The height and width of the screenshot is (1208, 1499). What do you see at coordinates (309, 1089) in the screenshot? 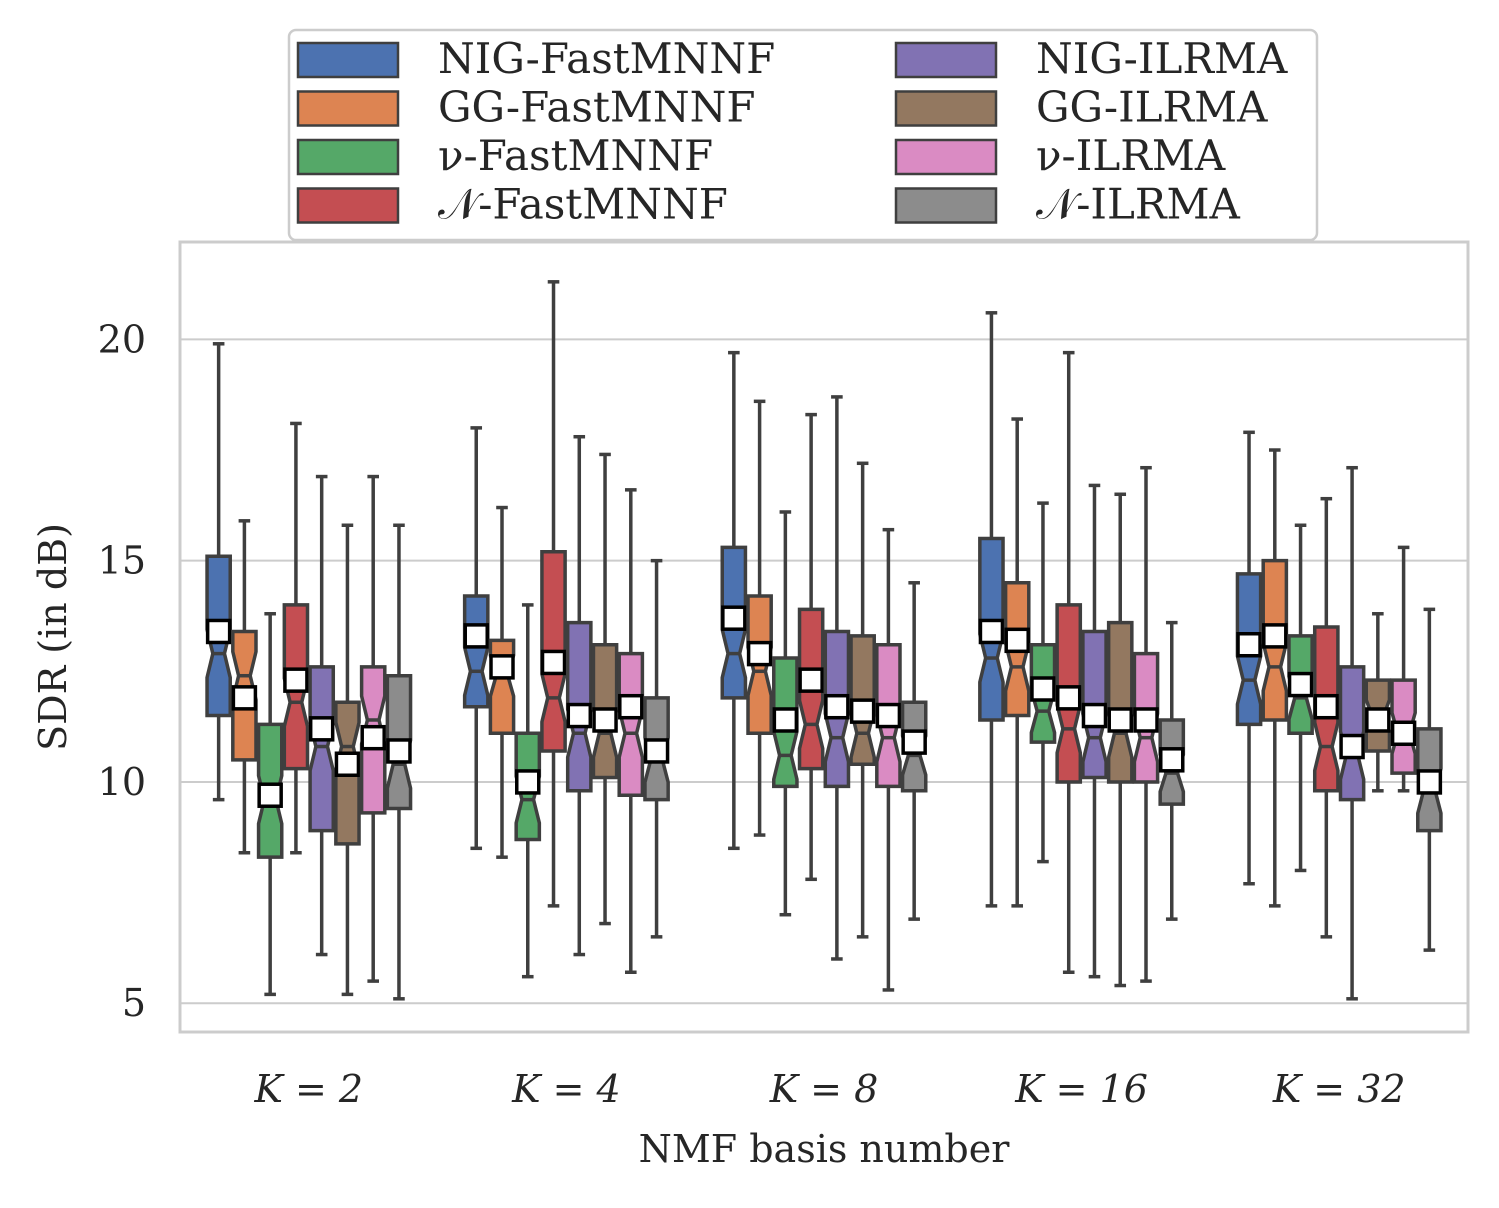
I see `x-tick-label: K = 2` at bounding box center [309, 1089].